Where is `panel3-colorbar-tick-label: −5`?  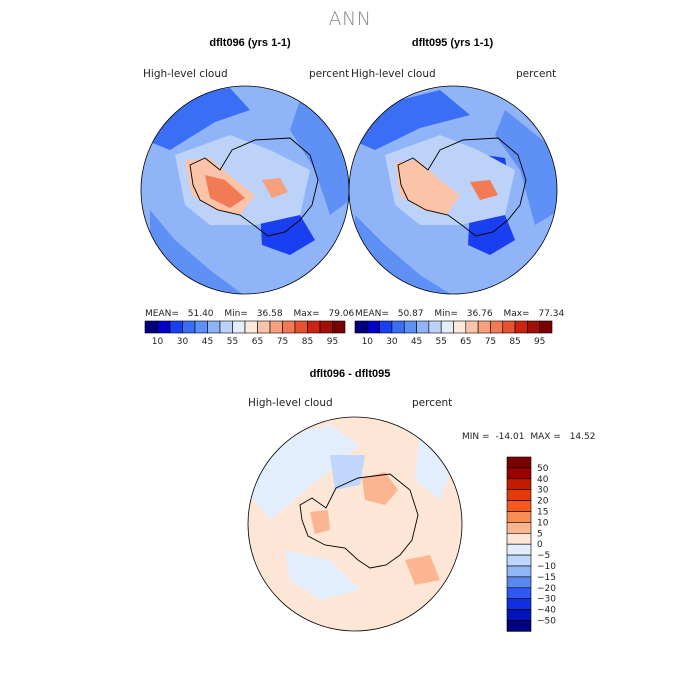
panel3-colorbar-tick-label: −5 is located at coordinates (543, 556).